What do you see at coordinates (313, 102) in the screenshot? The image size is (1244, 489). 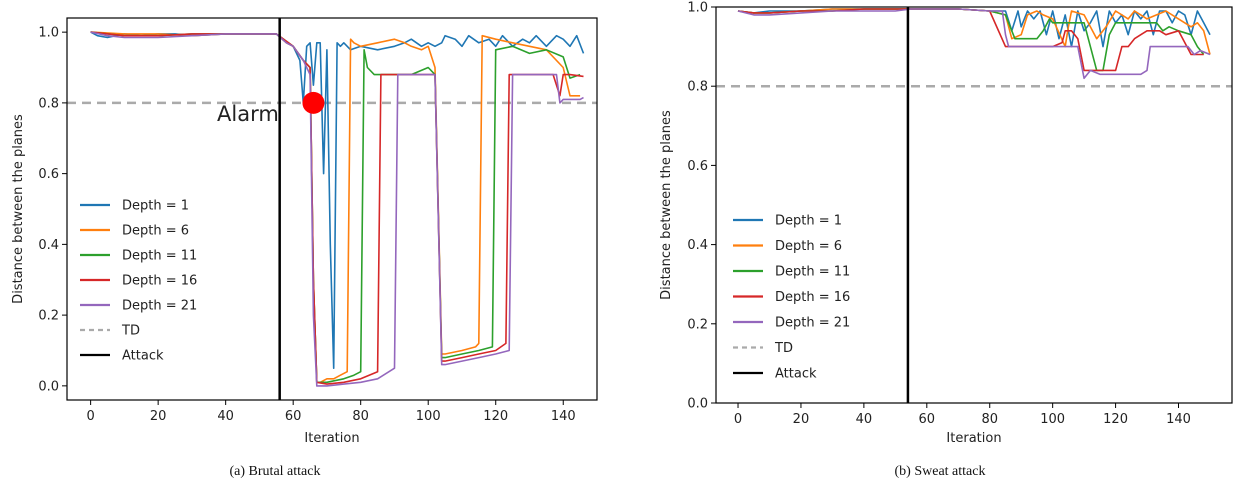 I see `alarm-marker` at bounding box center [313, 102].